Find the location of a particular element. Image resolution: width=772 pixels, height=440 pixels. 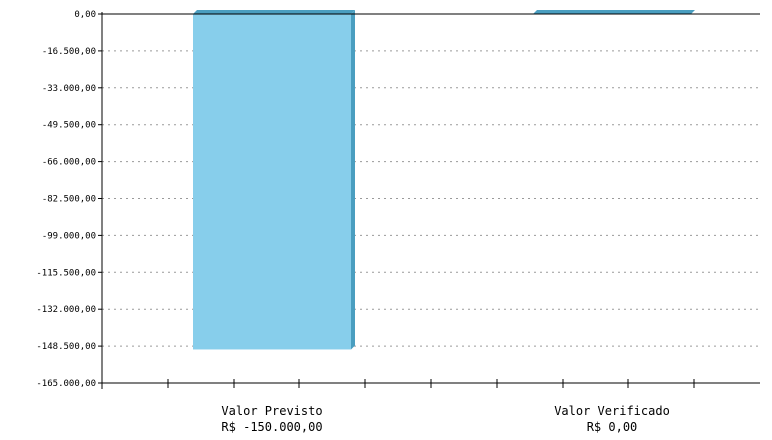

y-tick-label: -82.500,00 is located at coordinates (69, 200).